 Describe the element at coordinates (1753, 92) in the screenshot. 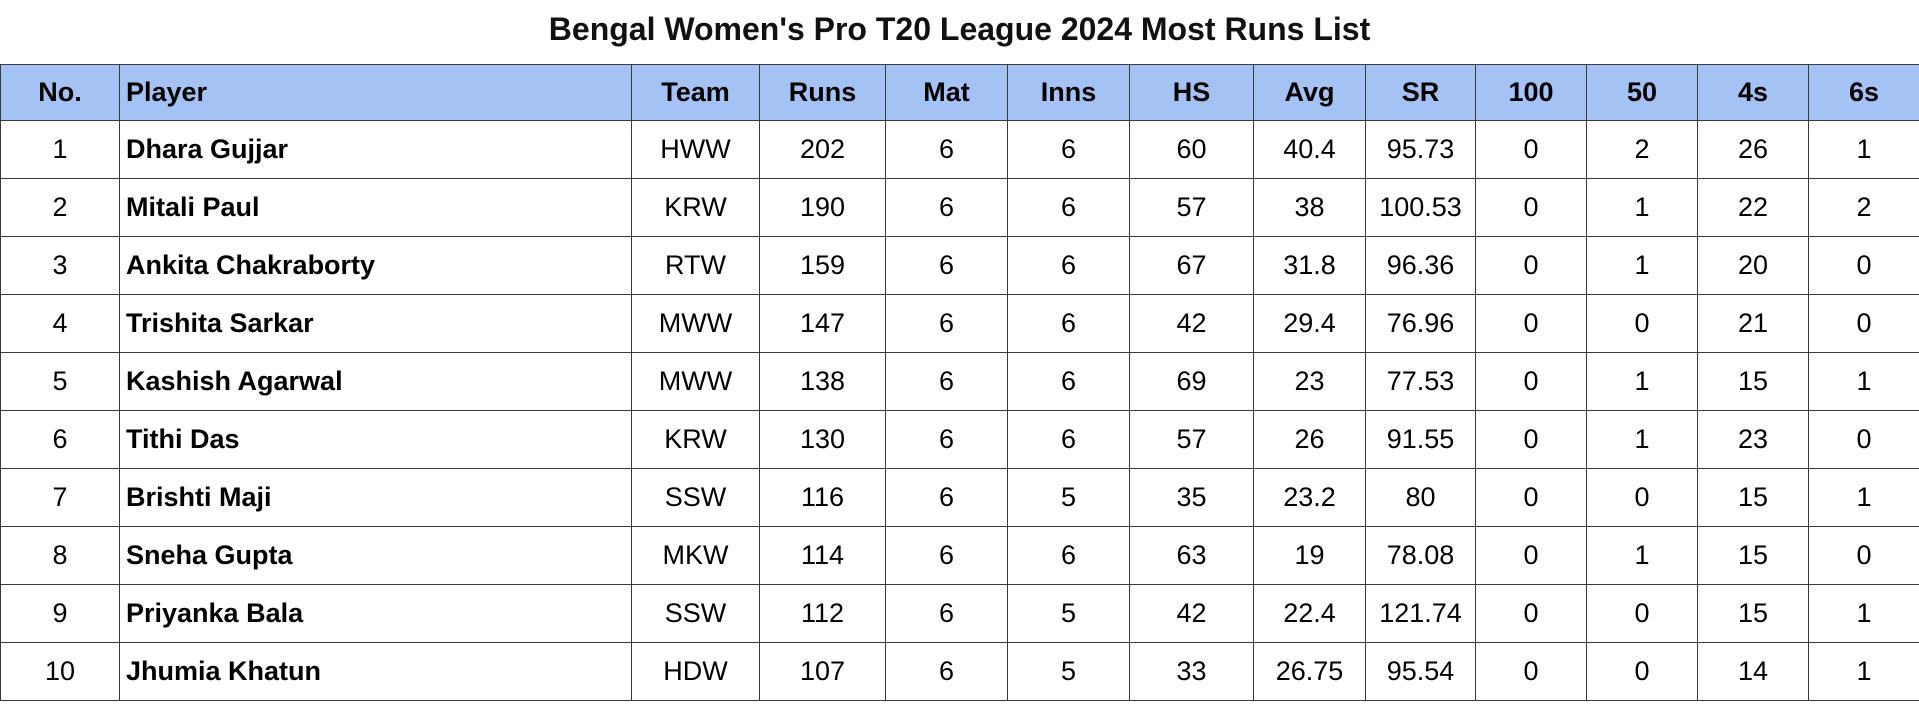

I see `column-header-4s: 4s` at that location.